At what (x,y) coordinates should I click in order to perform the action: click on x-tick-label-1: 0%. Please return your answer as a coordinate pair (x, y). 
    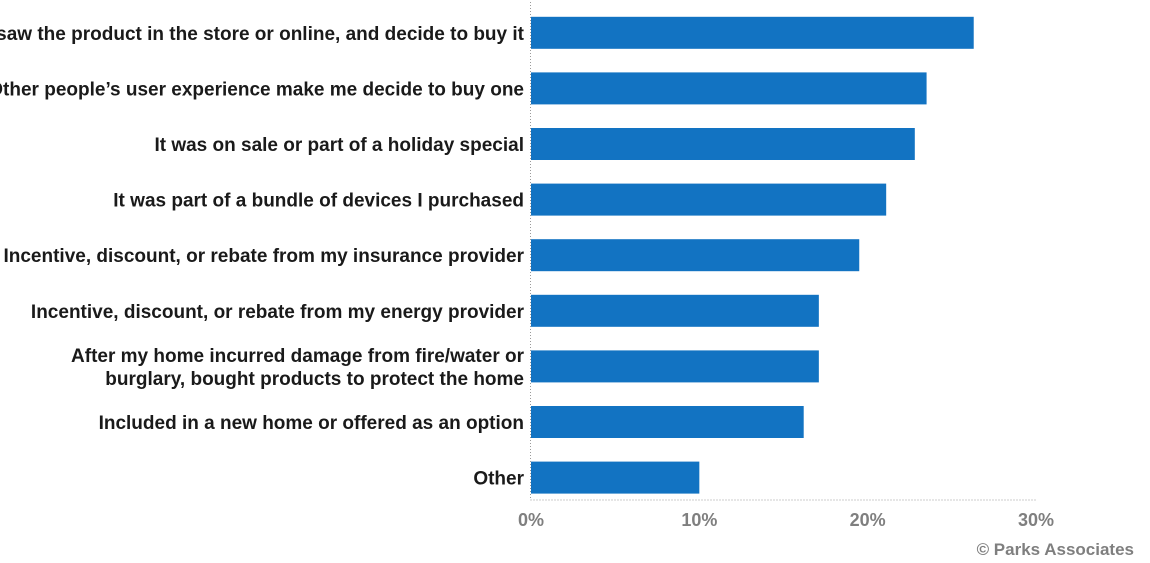
    Looking at the image, I should click on (531, 520).